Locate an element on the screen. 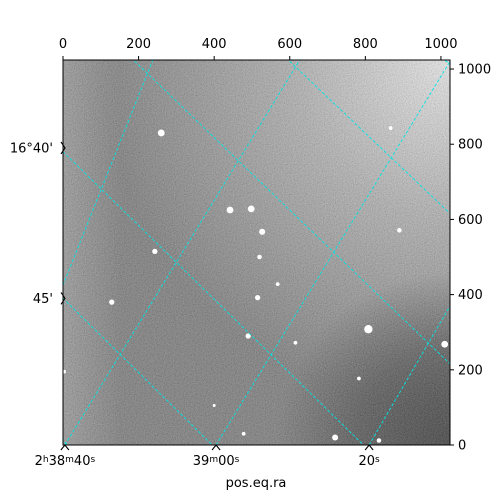 The width and height of the screenshot is (500, 500). right-tick-label-1: 200 is located at coordinates (470, 370).